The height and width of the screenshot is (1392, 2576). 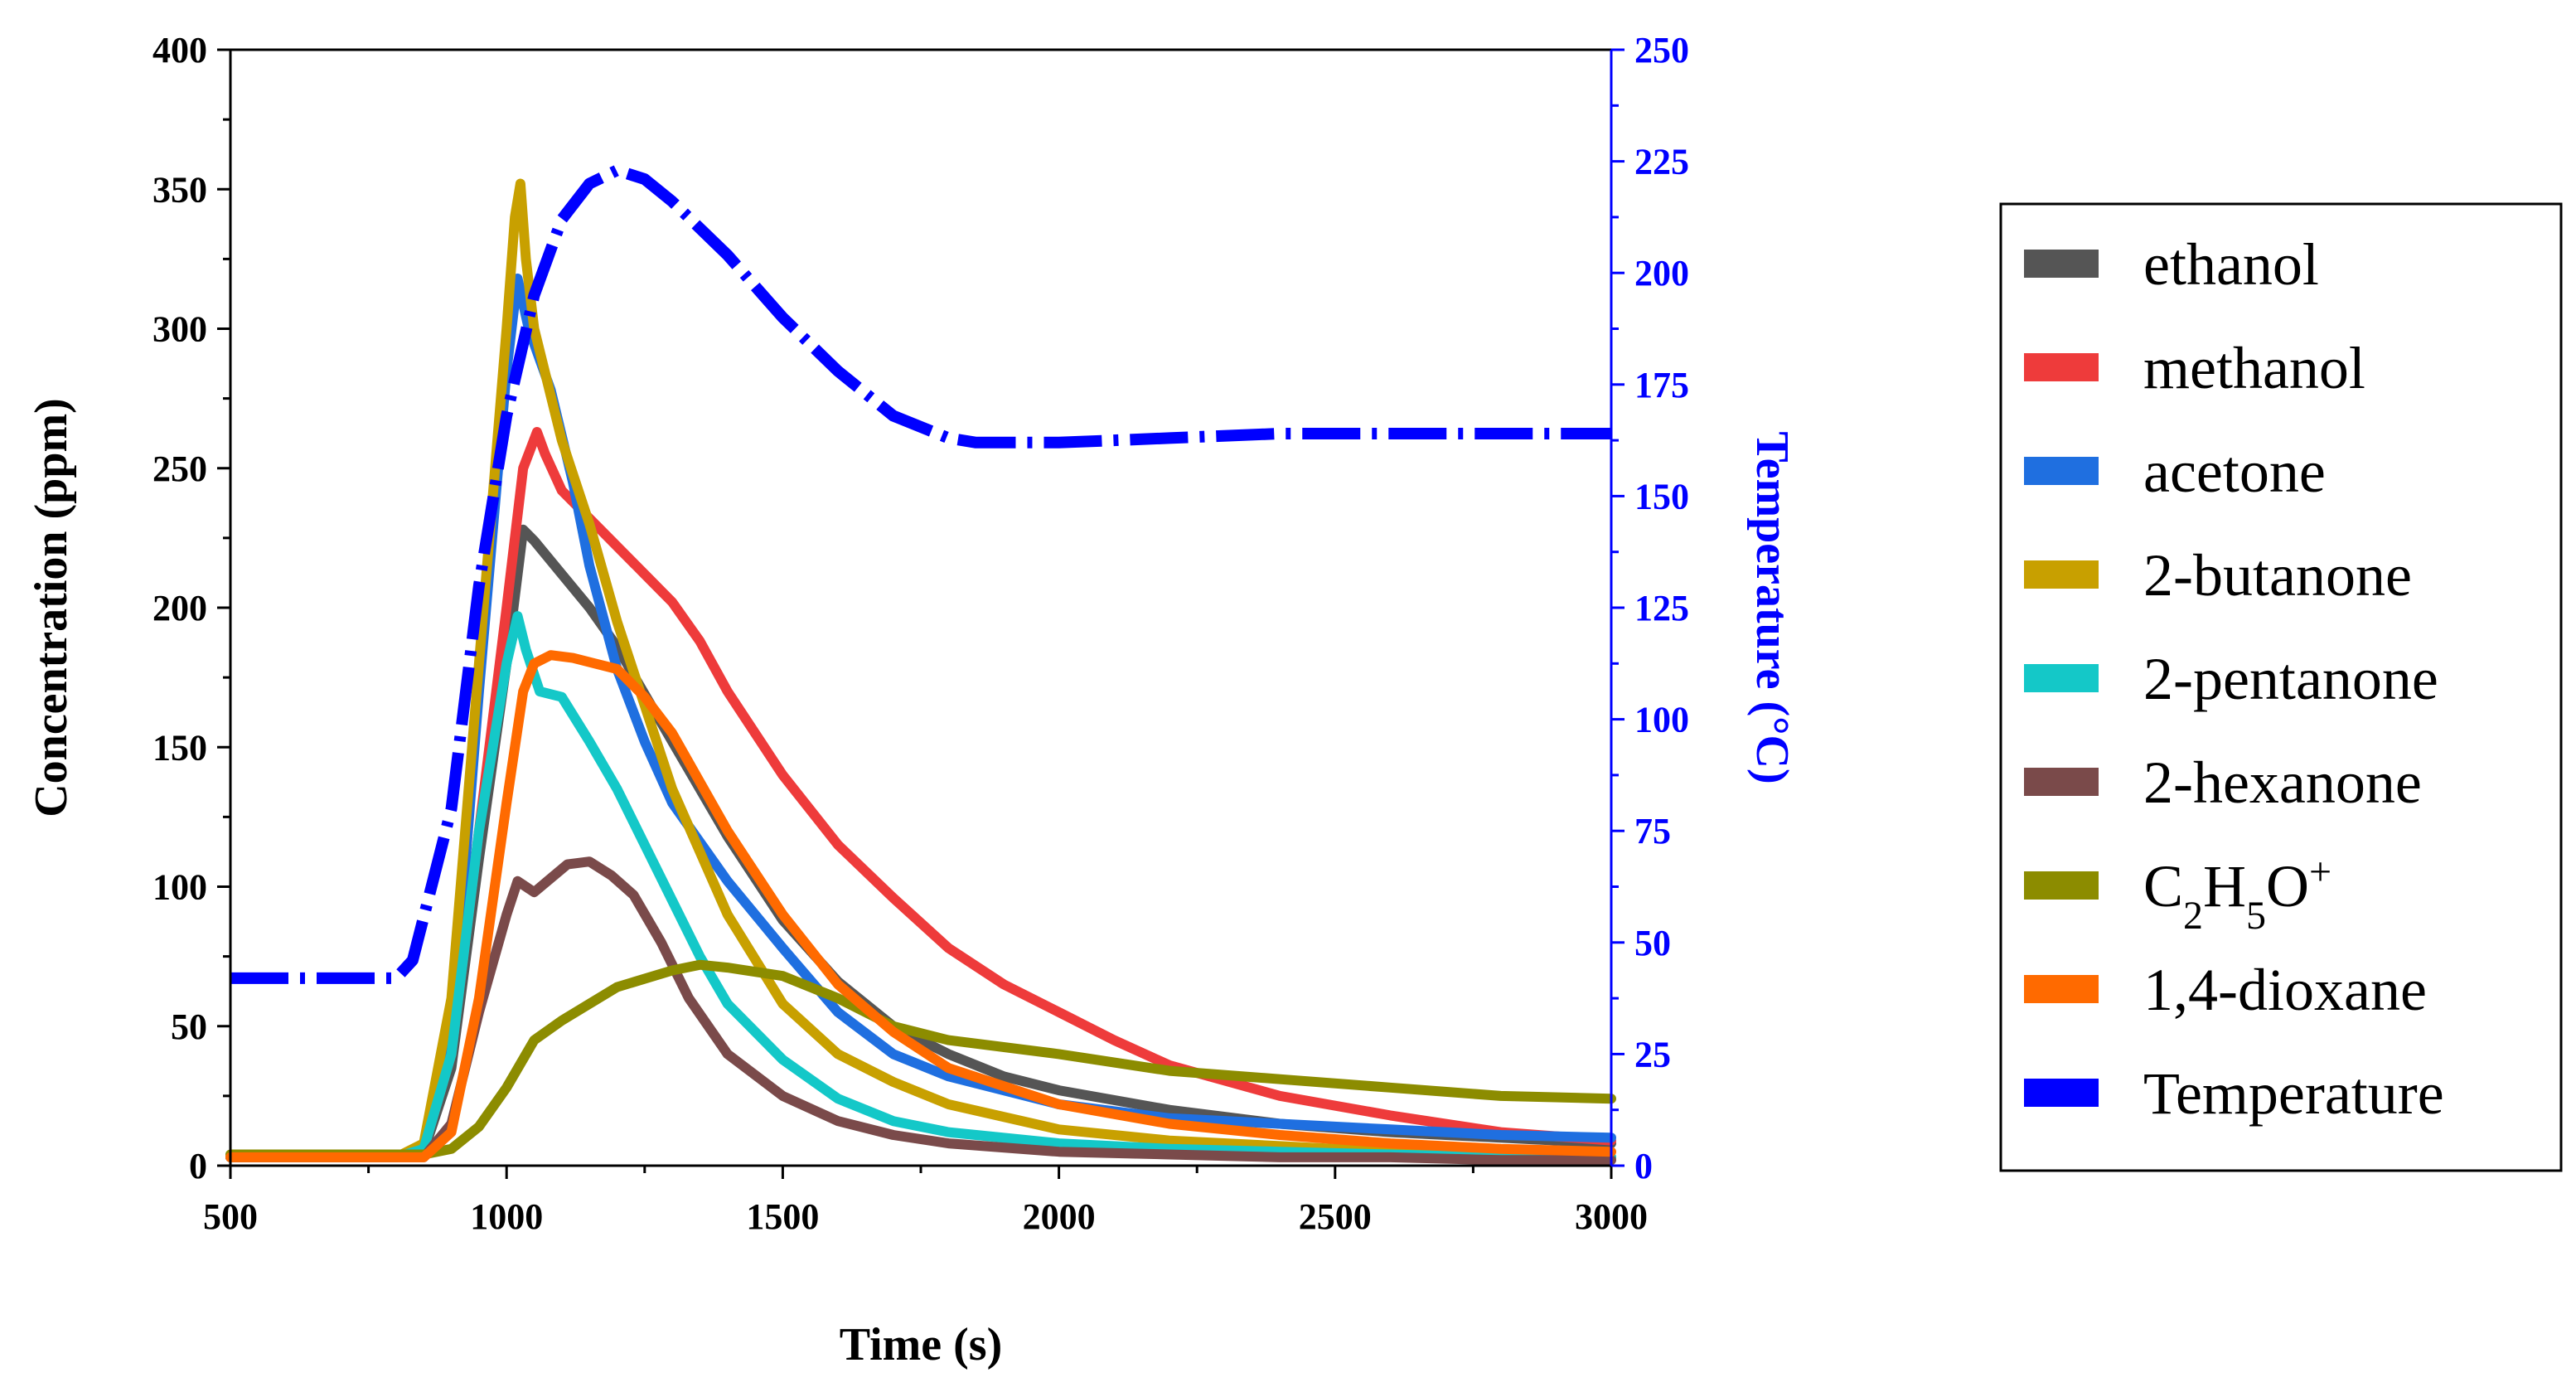 I want to click on y-tick-label: 150, so click(x=180, y=748).